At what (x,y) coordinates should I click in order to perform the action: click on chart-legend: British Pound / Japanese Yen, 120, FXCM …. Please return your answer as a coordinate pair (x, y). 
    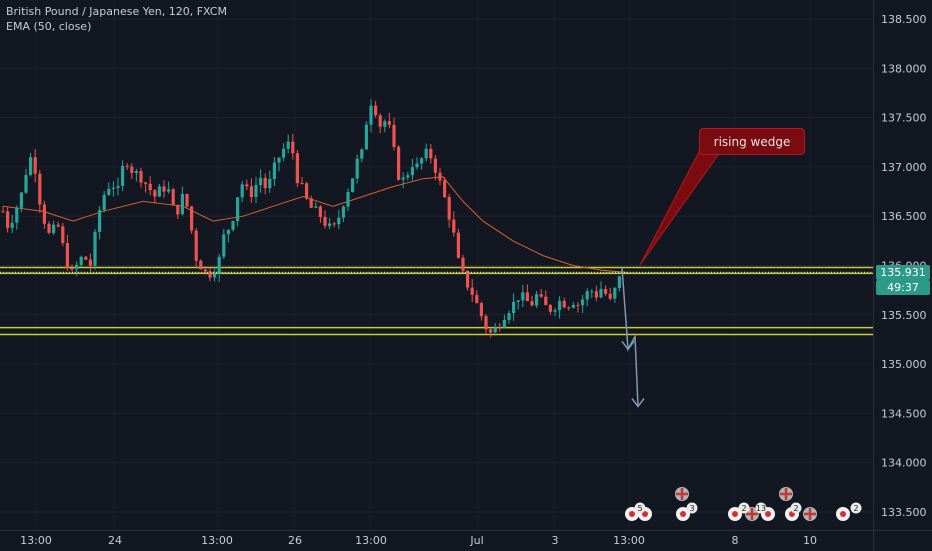
    Looking at the image, I should click on (116, 19).